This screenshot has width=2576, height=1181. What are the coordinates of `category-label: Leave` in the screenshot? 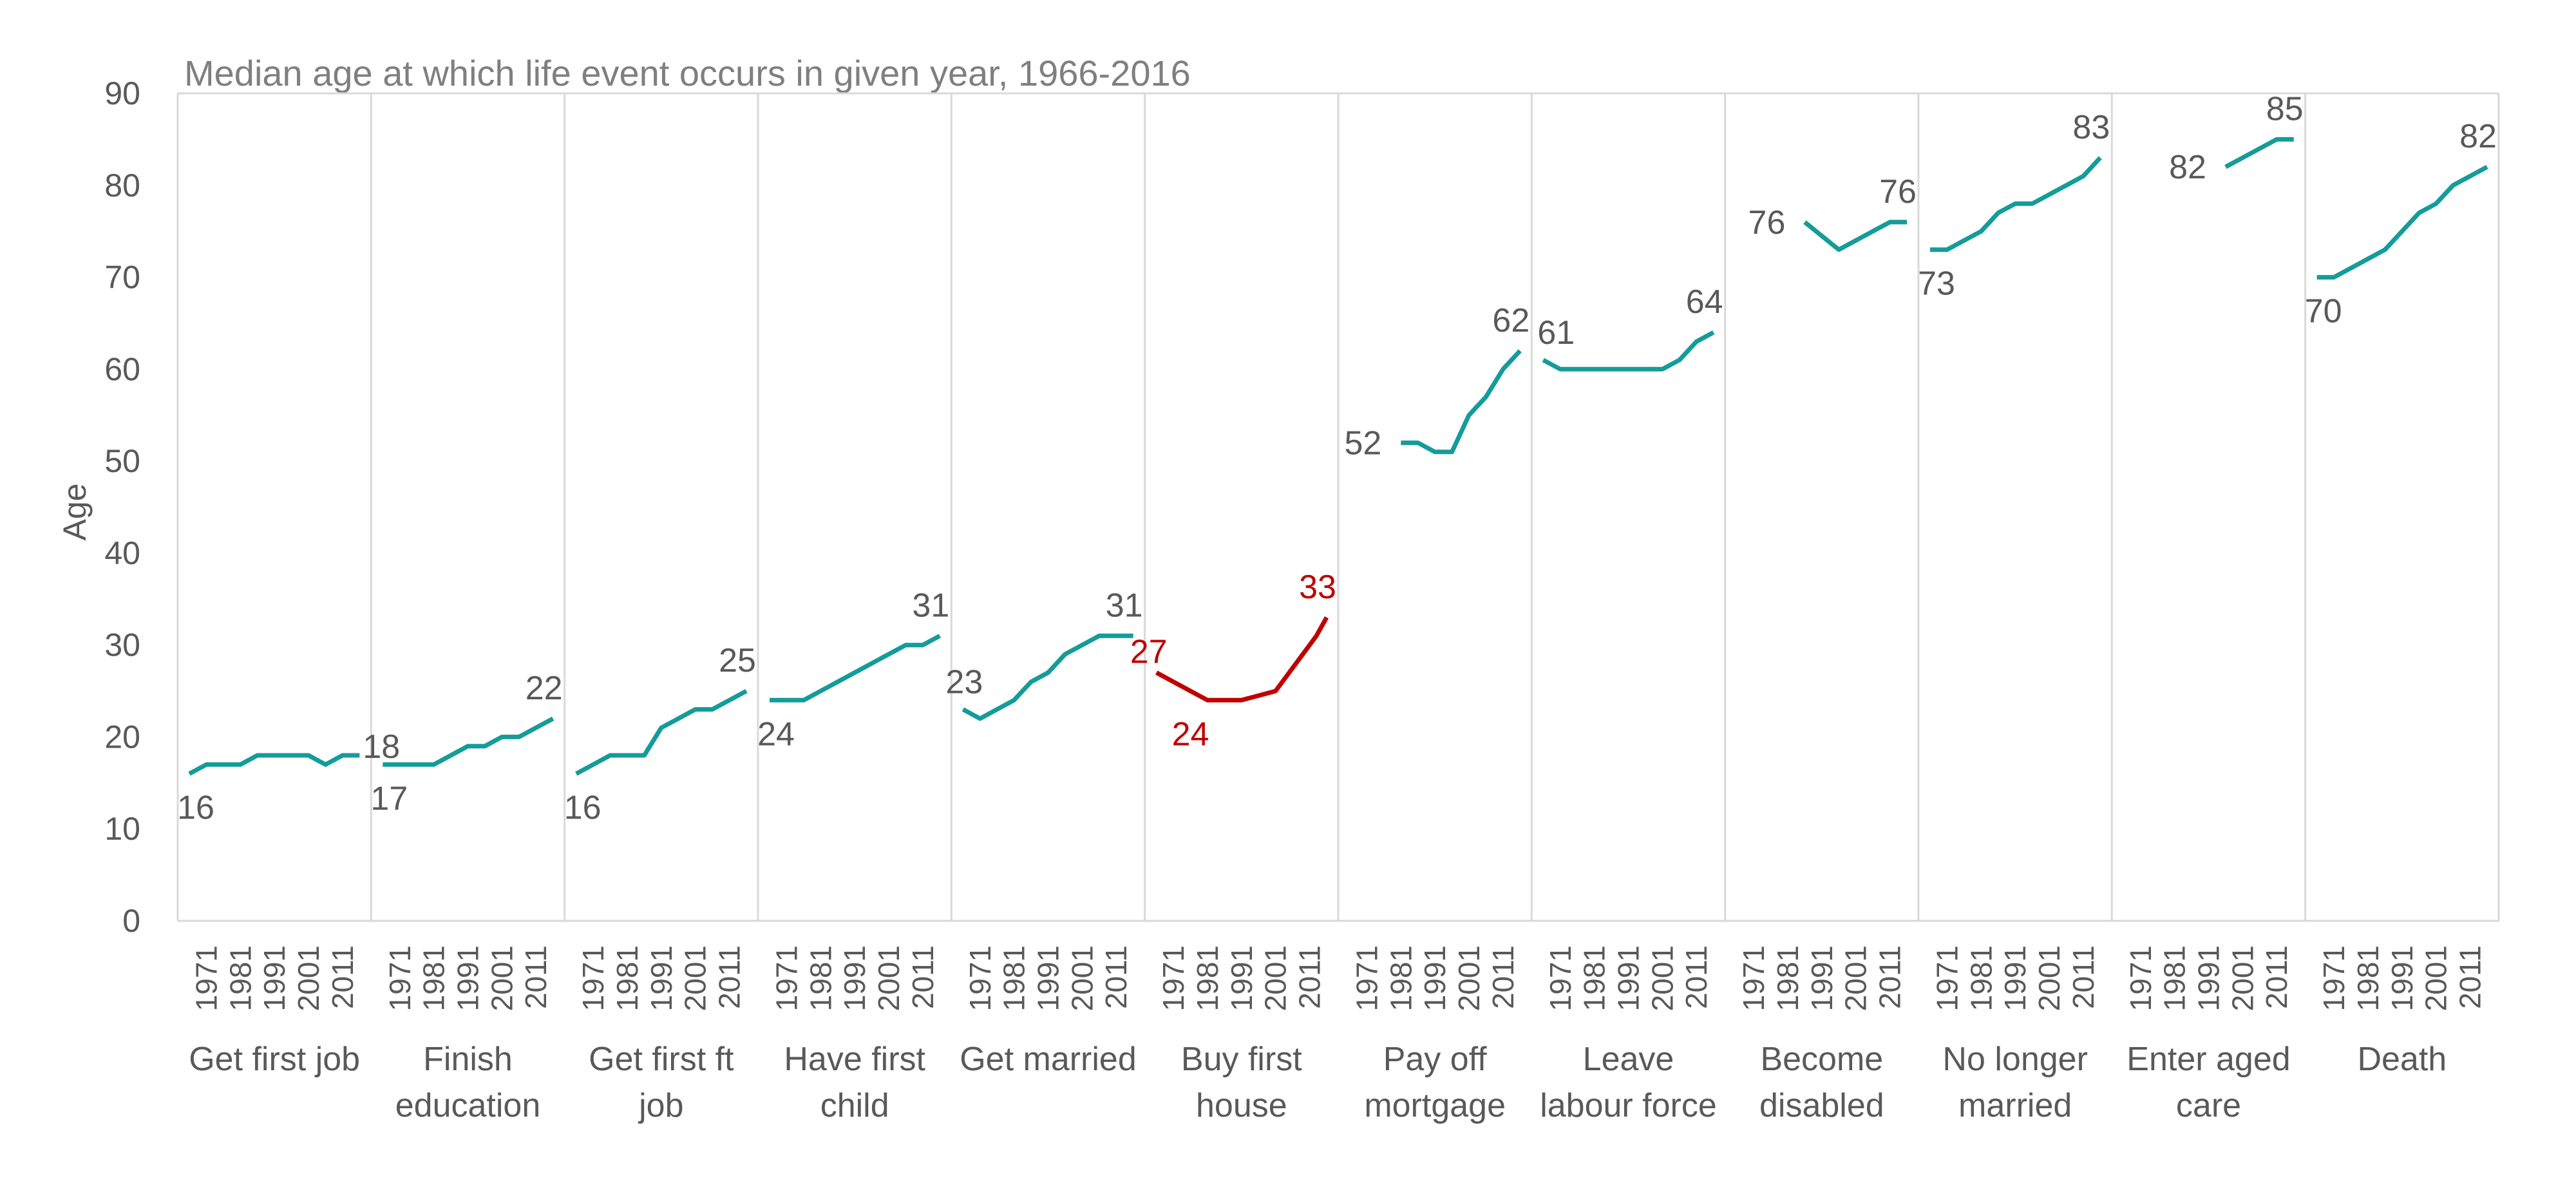 It's located at (1628, 1059).